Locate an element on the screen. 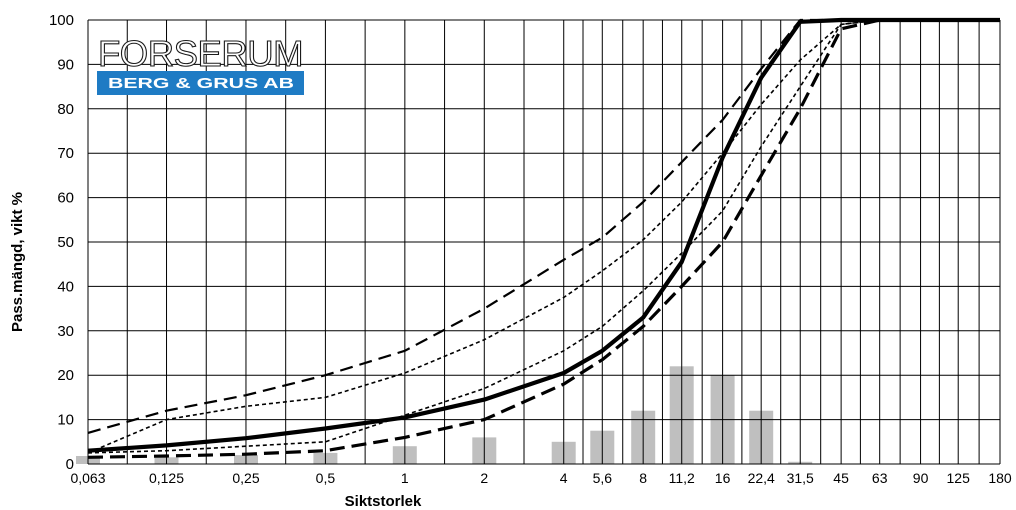 The image size is (1016, 510). x-tick-label: 180 is located at coordinates (1000, 478).